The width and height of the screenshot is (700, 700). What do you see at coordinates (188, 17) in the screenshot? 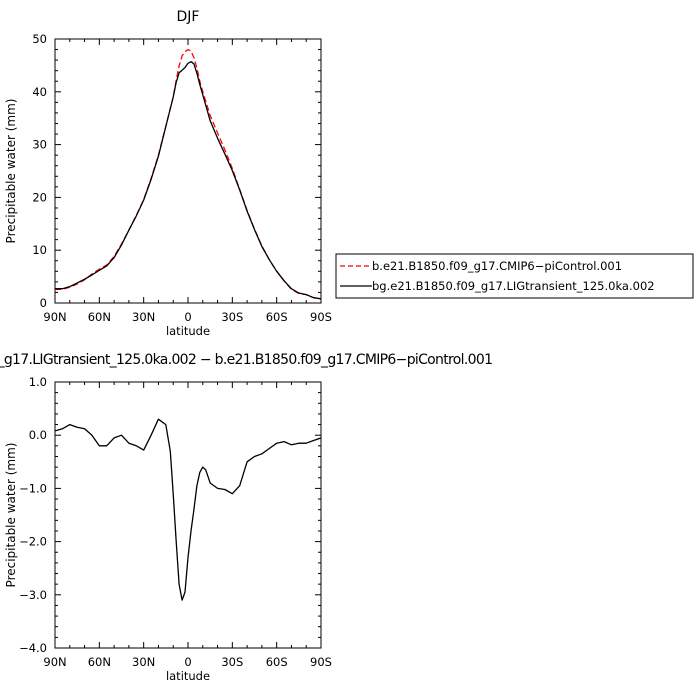
I see `chart-title: DJF` at bounding box center [188, 17].